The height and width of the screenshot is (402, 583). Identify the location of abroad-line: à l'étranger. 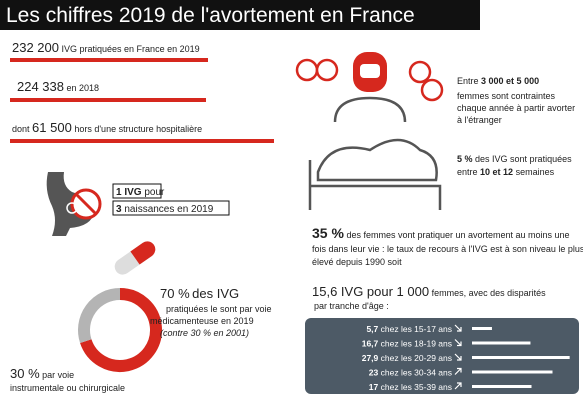
(479, 120).